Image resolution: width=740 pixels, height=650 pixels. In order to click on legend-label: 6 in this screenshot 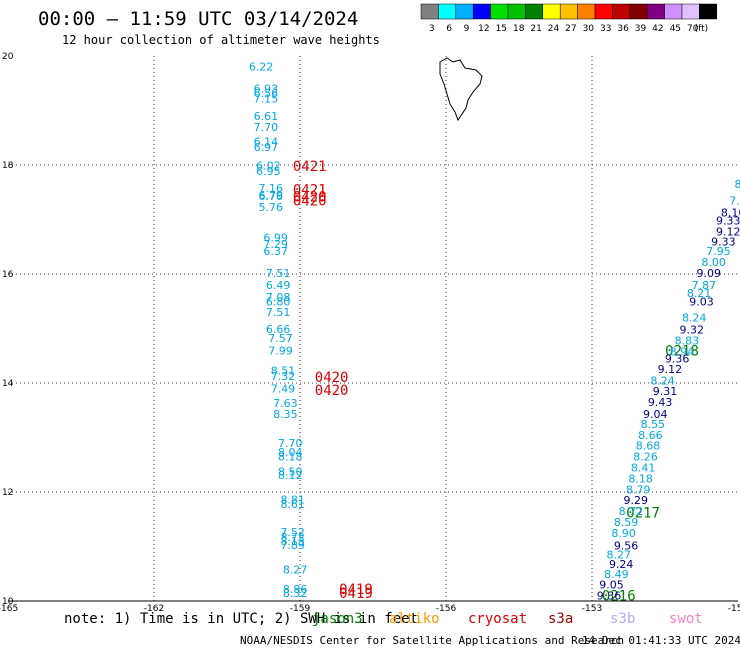, I will do `click(449, 29)`.